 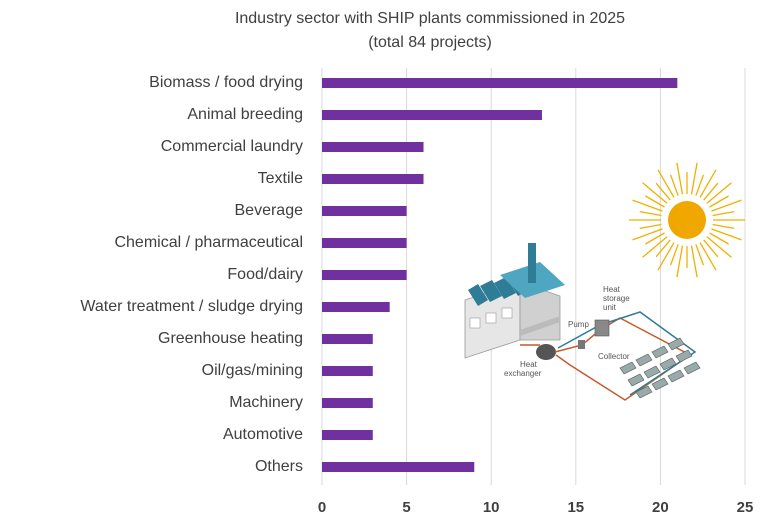 I want to click on y-tick-label: Food/dairy, so click(x=265, y=274).